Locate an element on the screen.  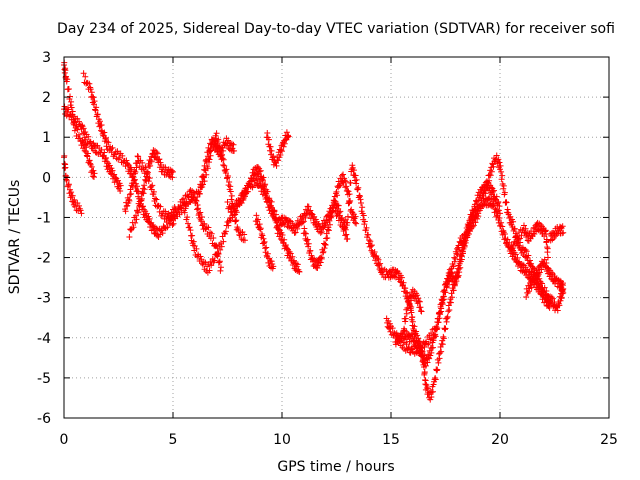
y-tick-label: 1 is located at coordinates (46, 138).